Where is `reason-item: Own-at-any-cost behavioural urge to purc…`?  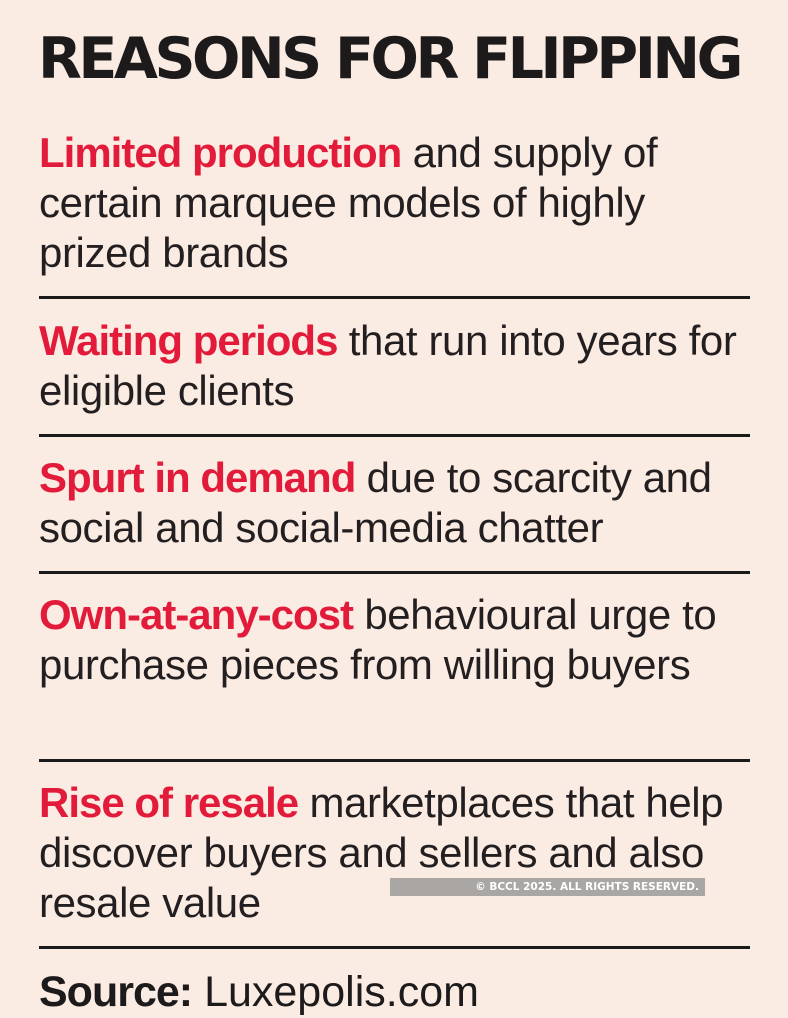
reason-item: Own-at-any-cost behavioural urge to purc… is located at coordinates (389, 640).